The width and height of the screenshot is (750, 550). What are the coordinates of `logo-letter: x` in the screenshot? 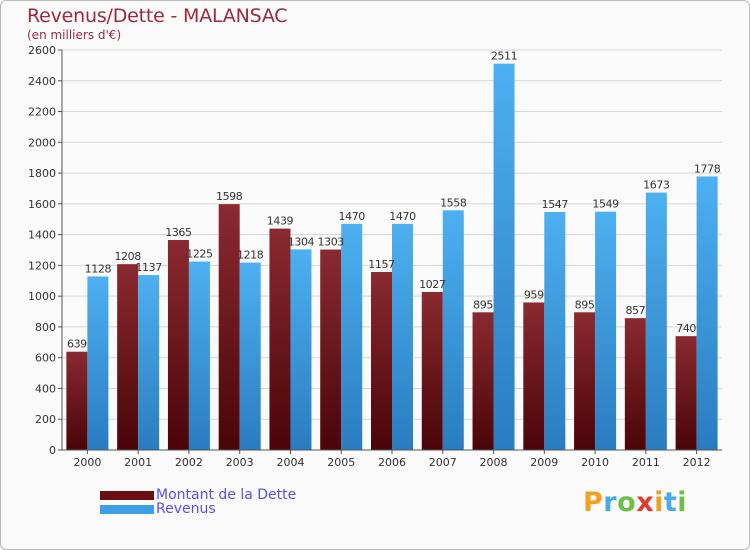 It's located at (645, 502).